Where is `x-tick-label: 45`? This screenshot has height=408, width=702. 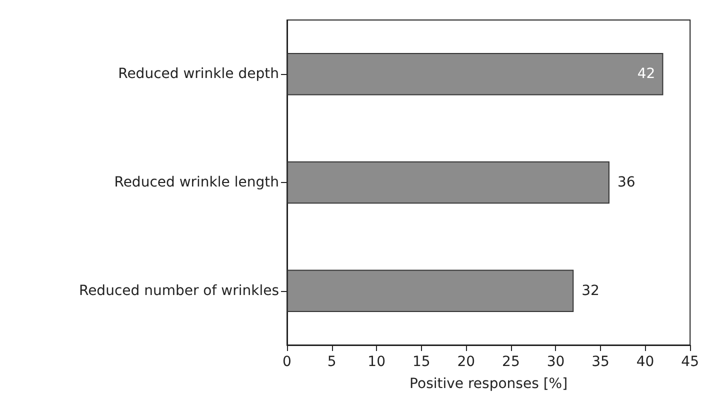 x-tick-label: 45 is located at coordinates (690, 362).